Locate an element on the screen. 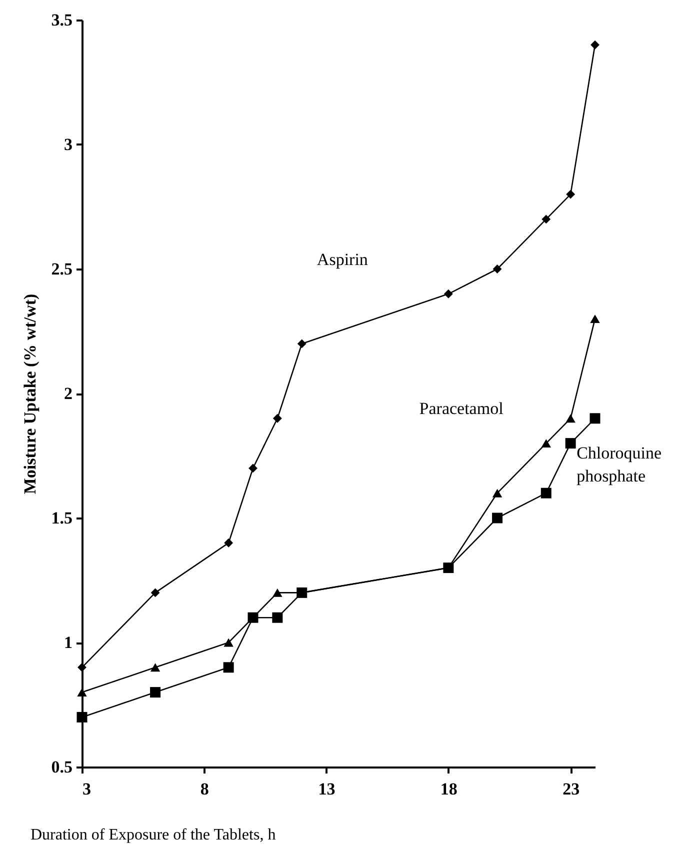 The image size is (684, 858). x-tick-label: 3 is located at coordinates (86, 789).